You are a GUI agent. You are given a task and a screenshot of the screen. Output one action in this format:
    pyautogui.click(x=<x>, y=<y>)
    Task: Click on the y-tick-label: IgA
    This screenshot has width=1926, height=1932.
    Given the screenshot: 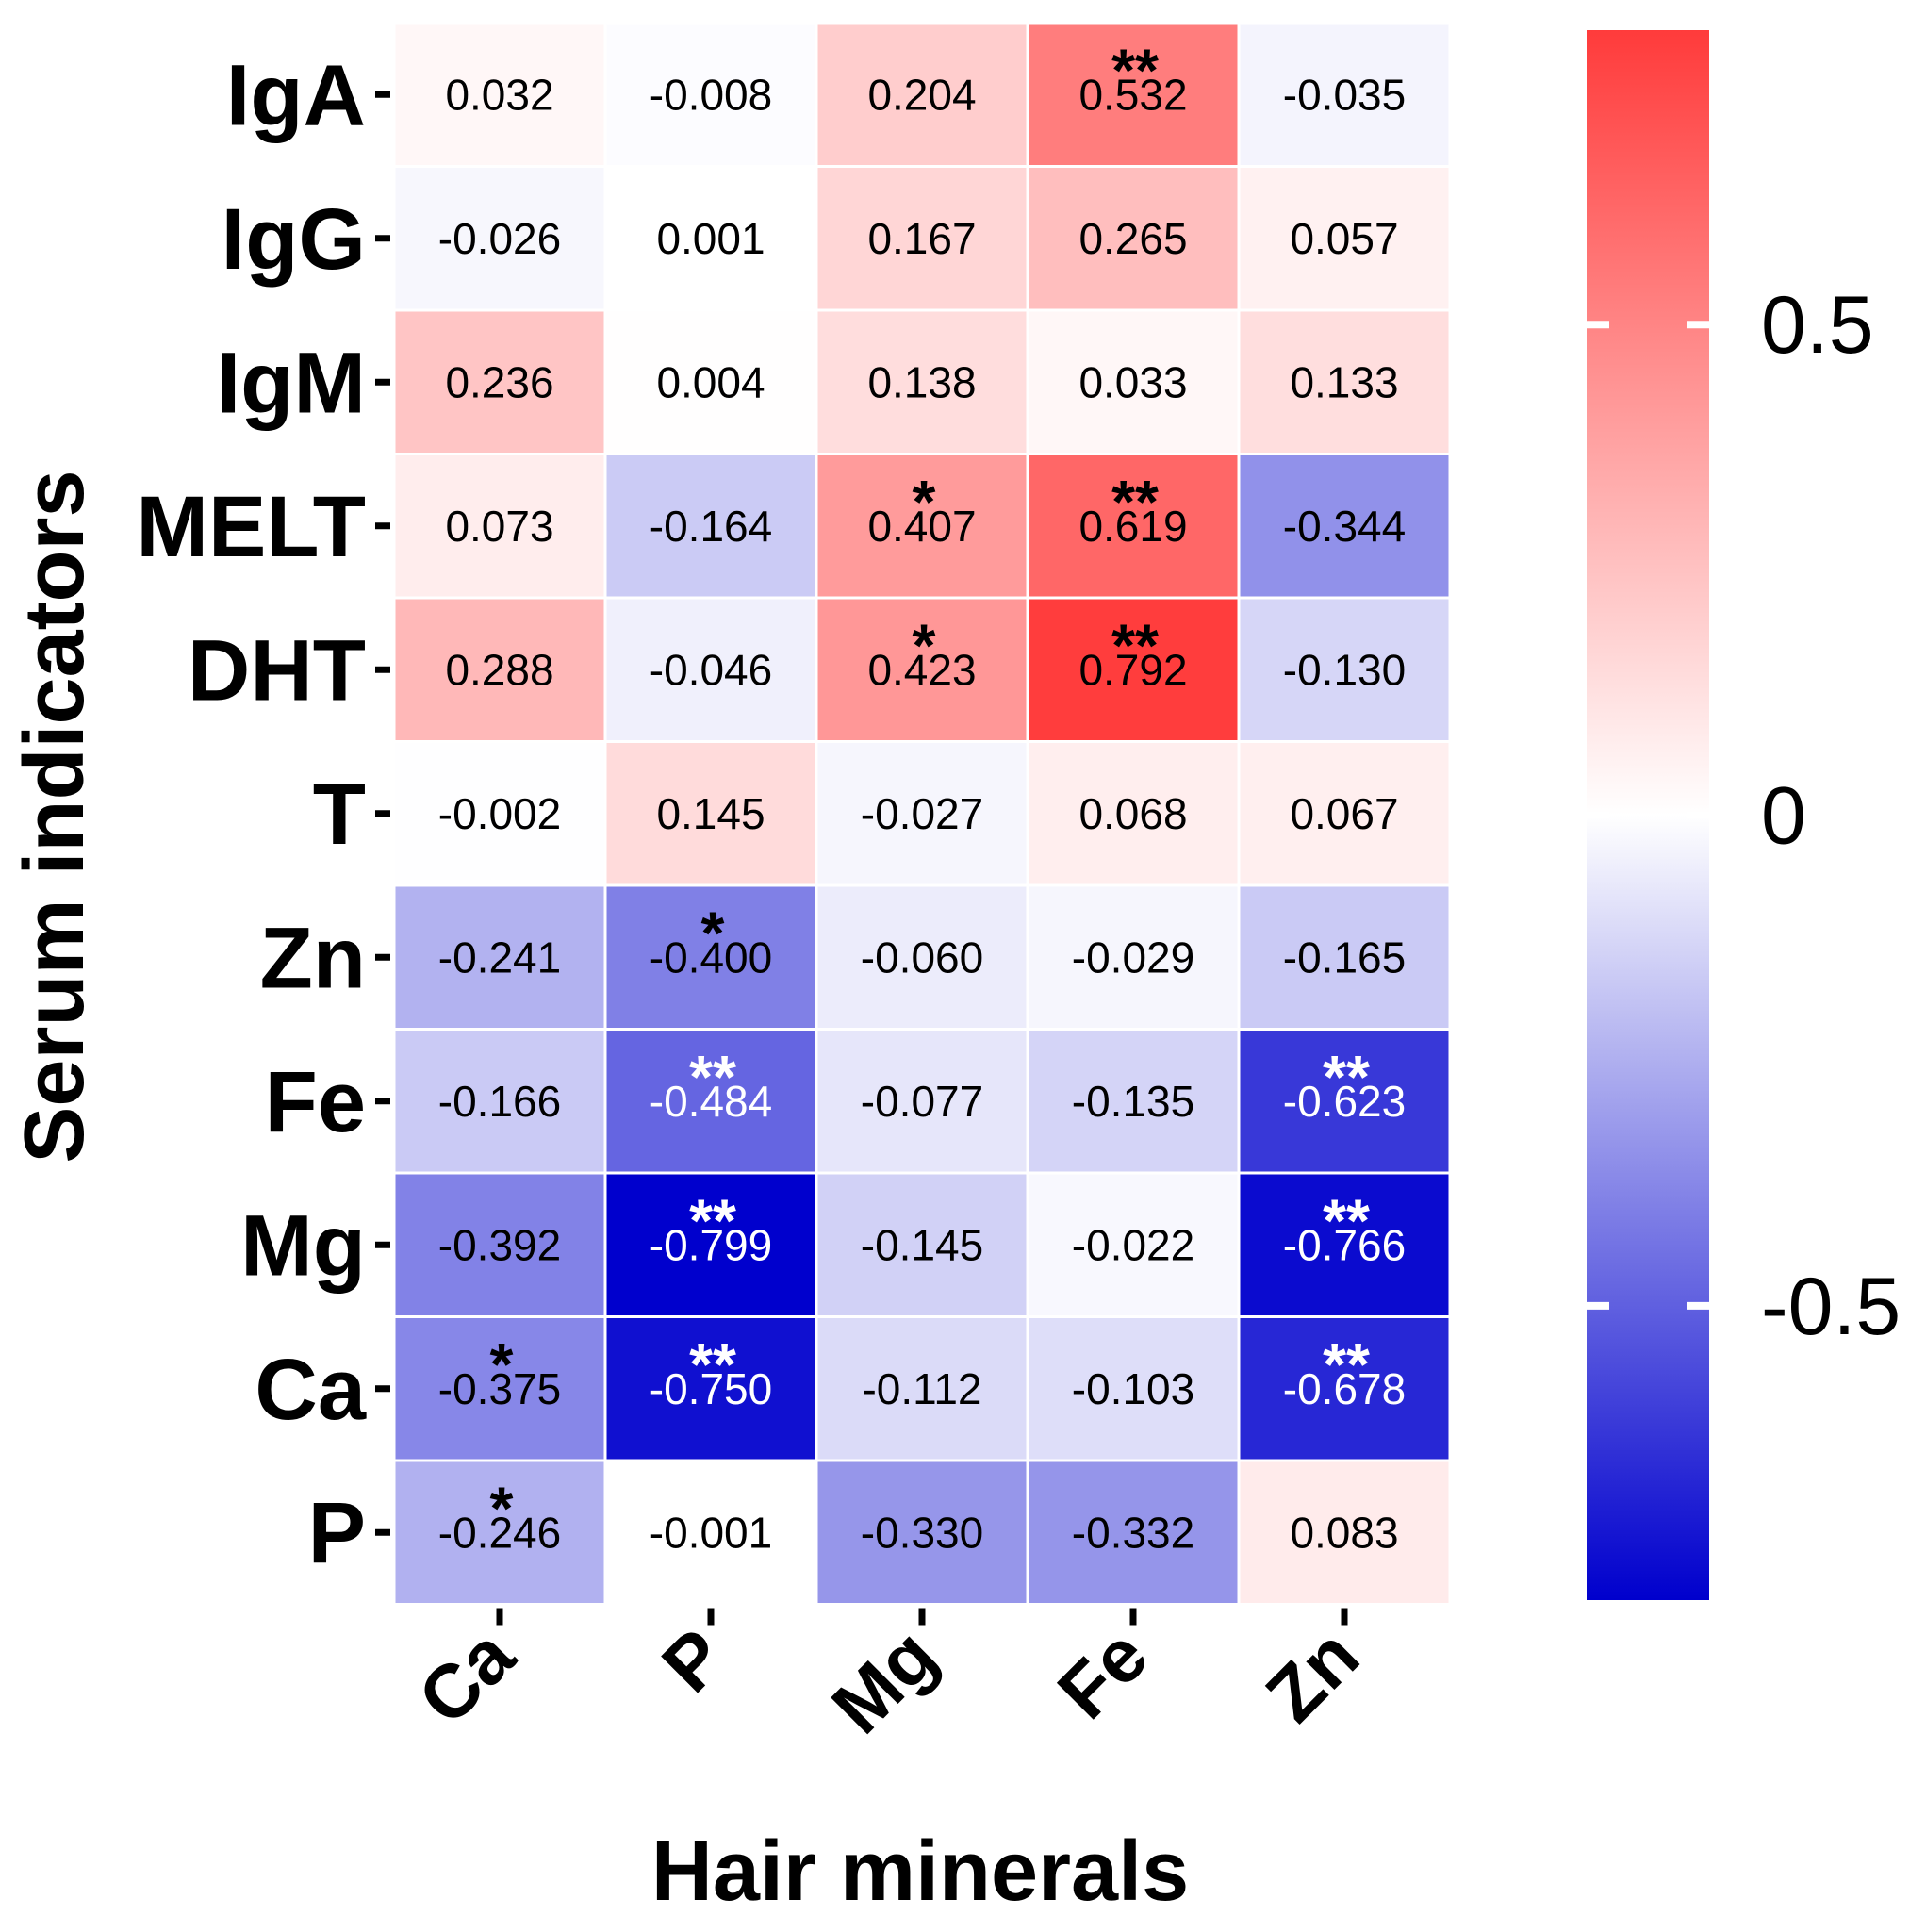 What is the action you would take?
    pyautogui.click(x=296, y=95)
    